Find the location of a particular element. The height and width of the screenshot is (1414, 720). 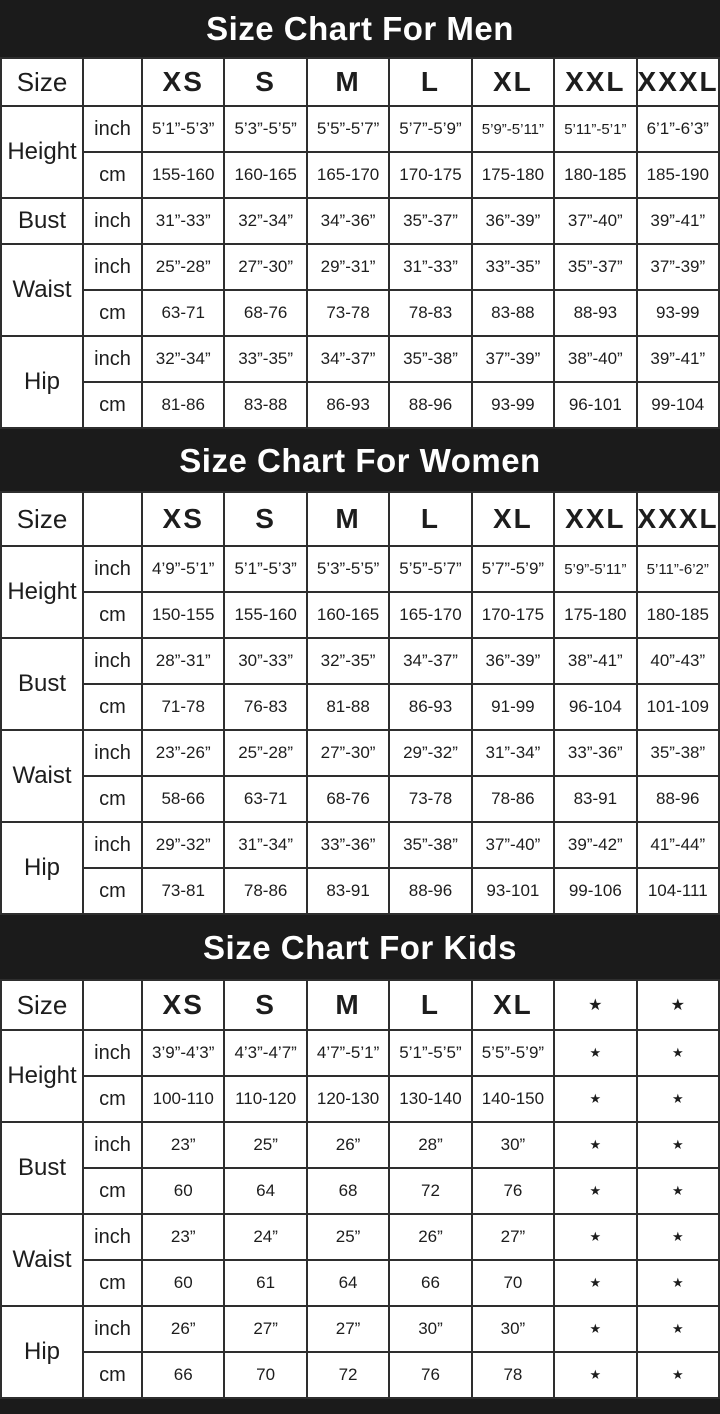

value-cell: 38”-40” is located at coordinates (595, 359).